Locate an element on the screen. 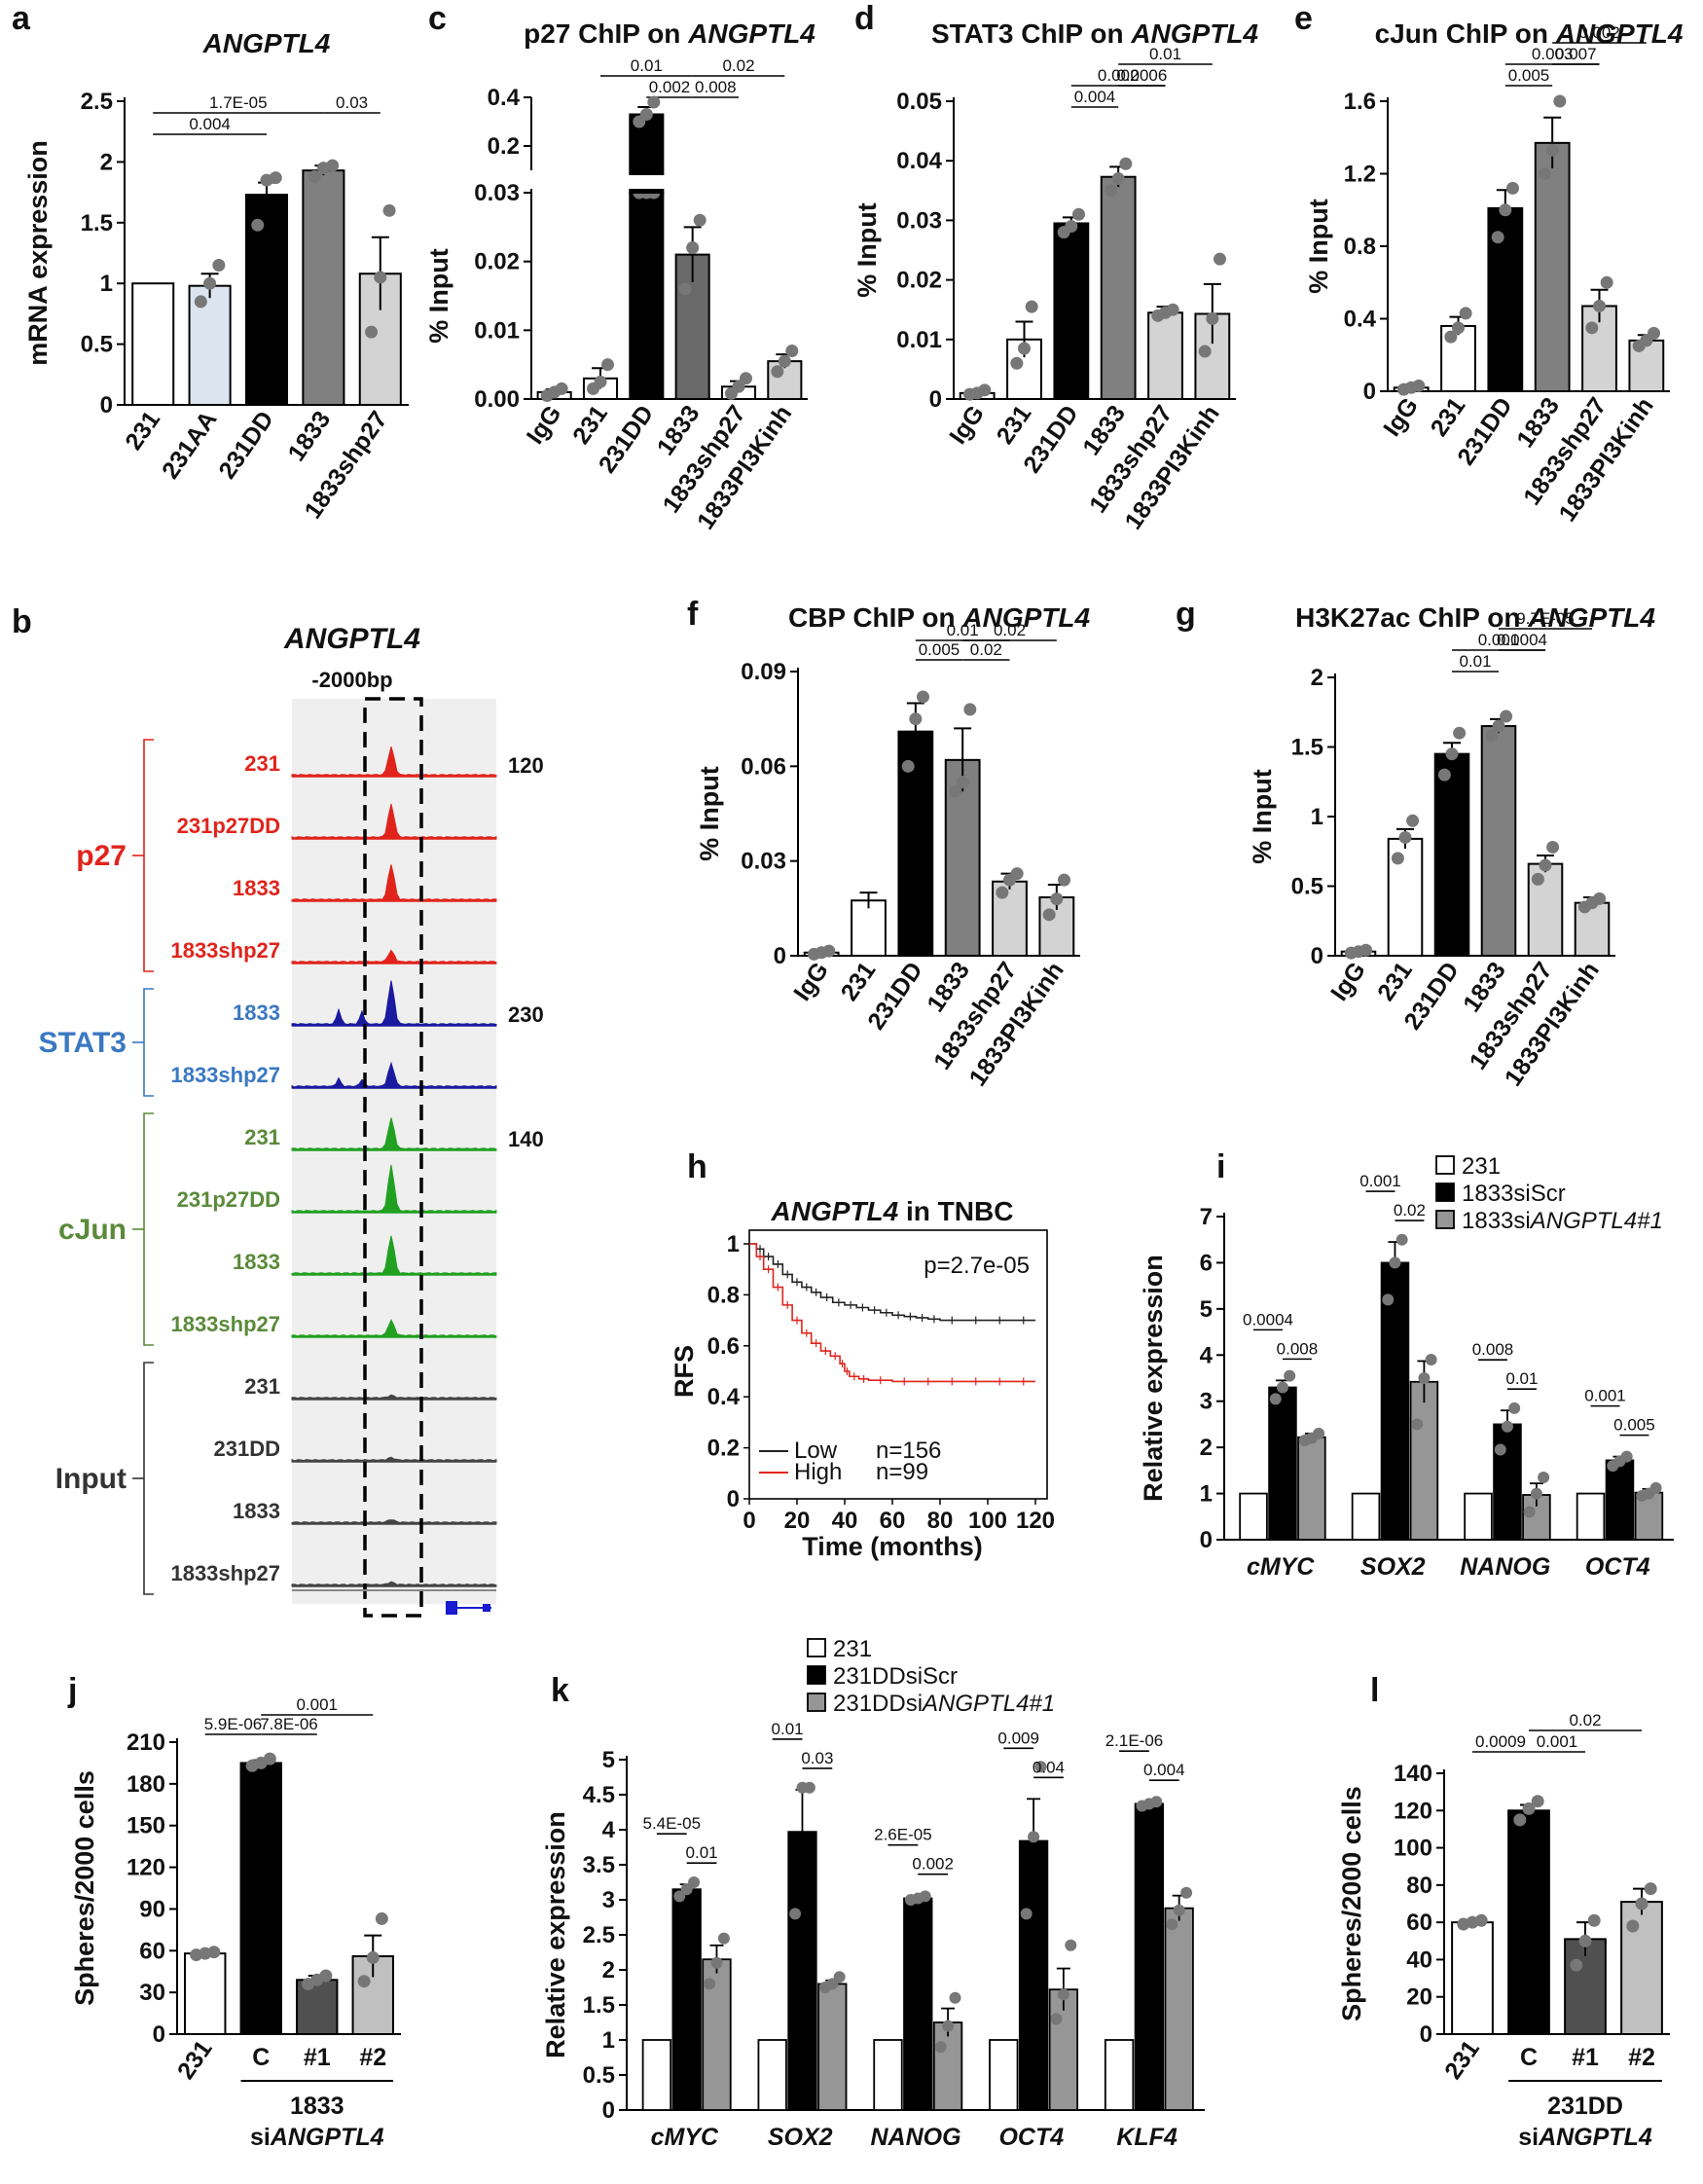  bar-c-231DD is located at coordinates (647, 296).